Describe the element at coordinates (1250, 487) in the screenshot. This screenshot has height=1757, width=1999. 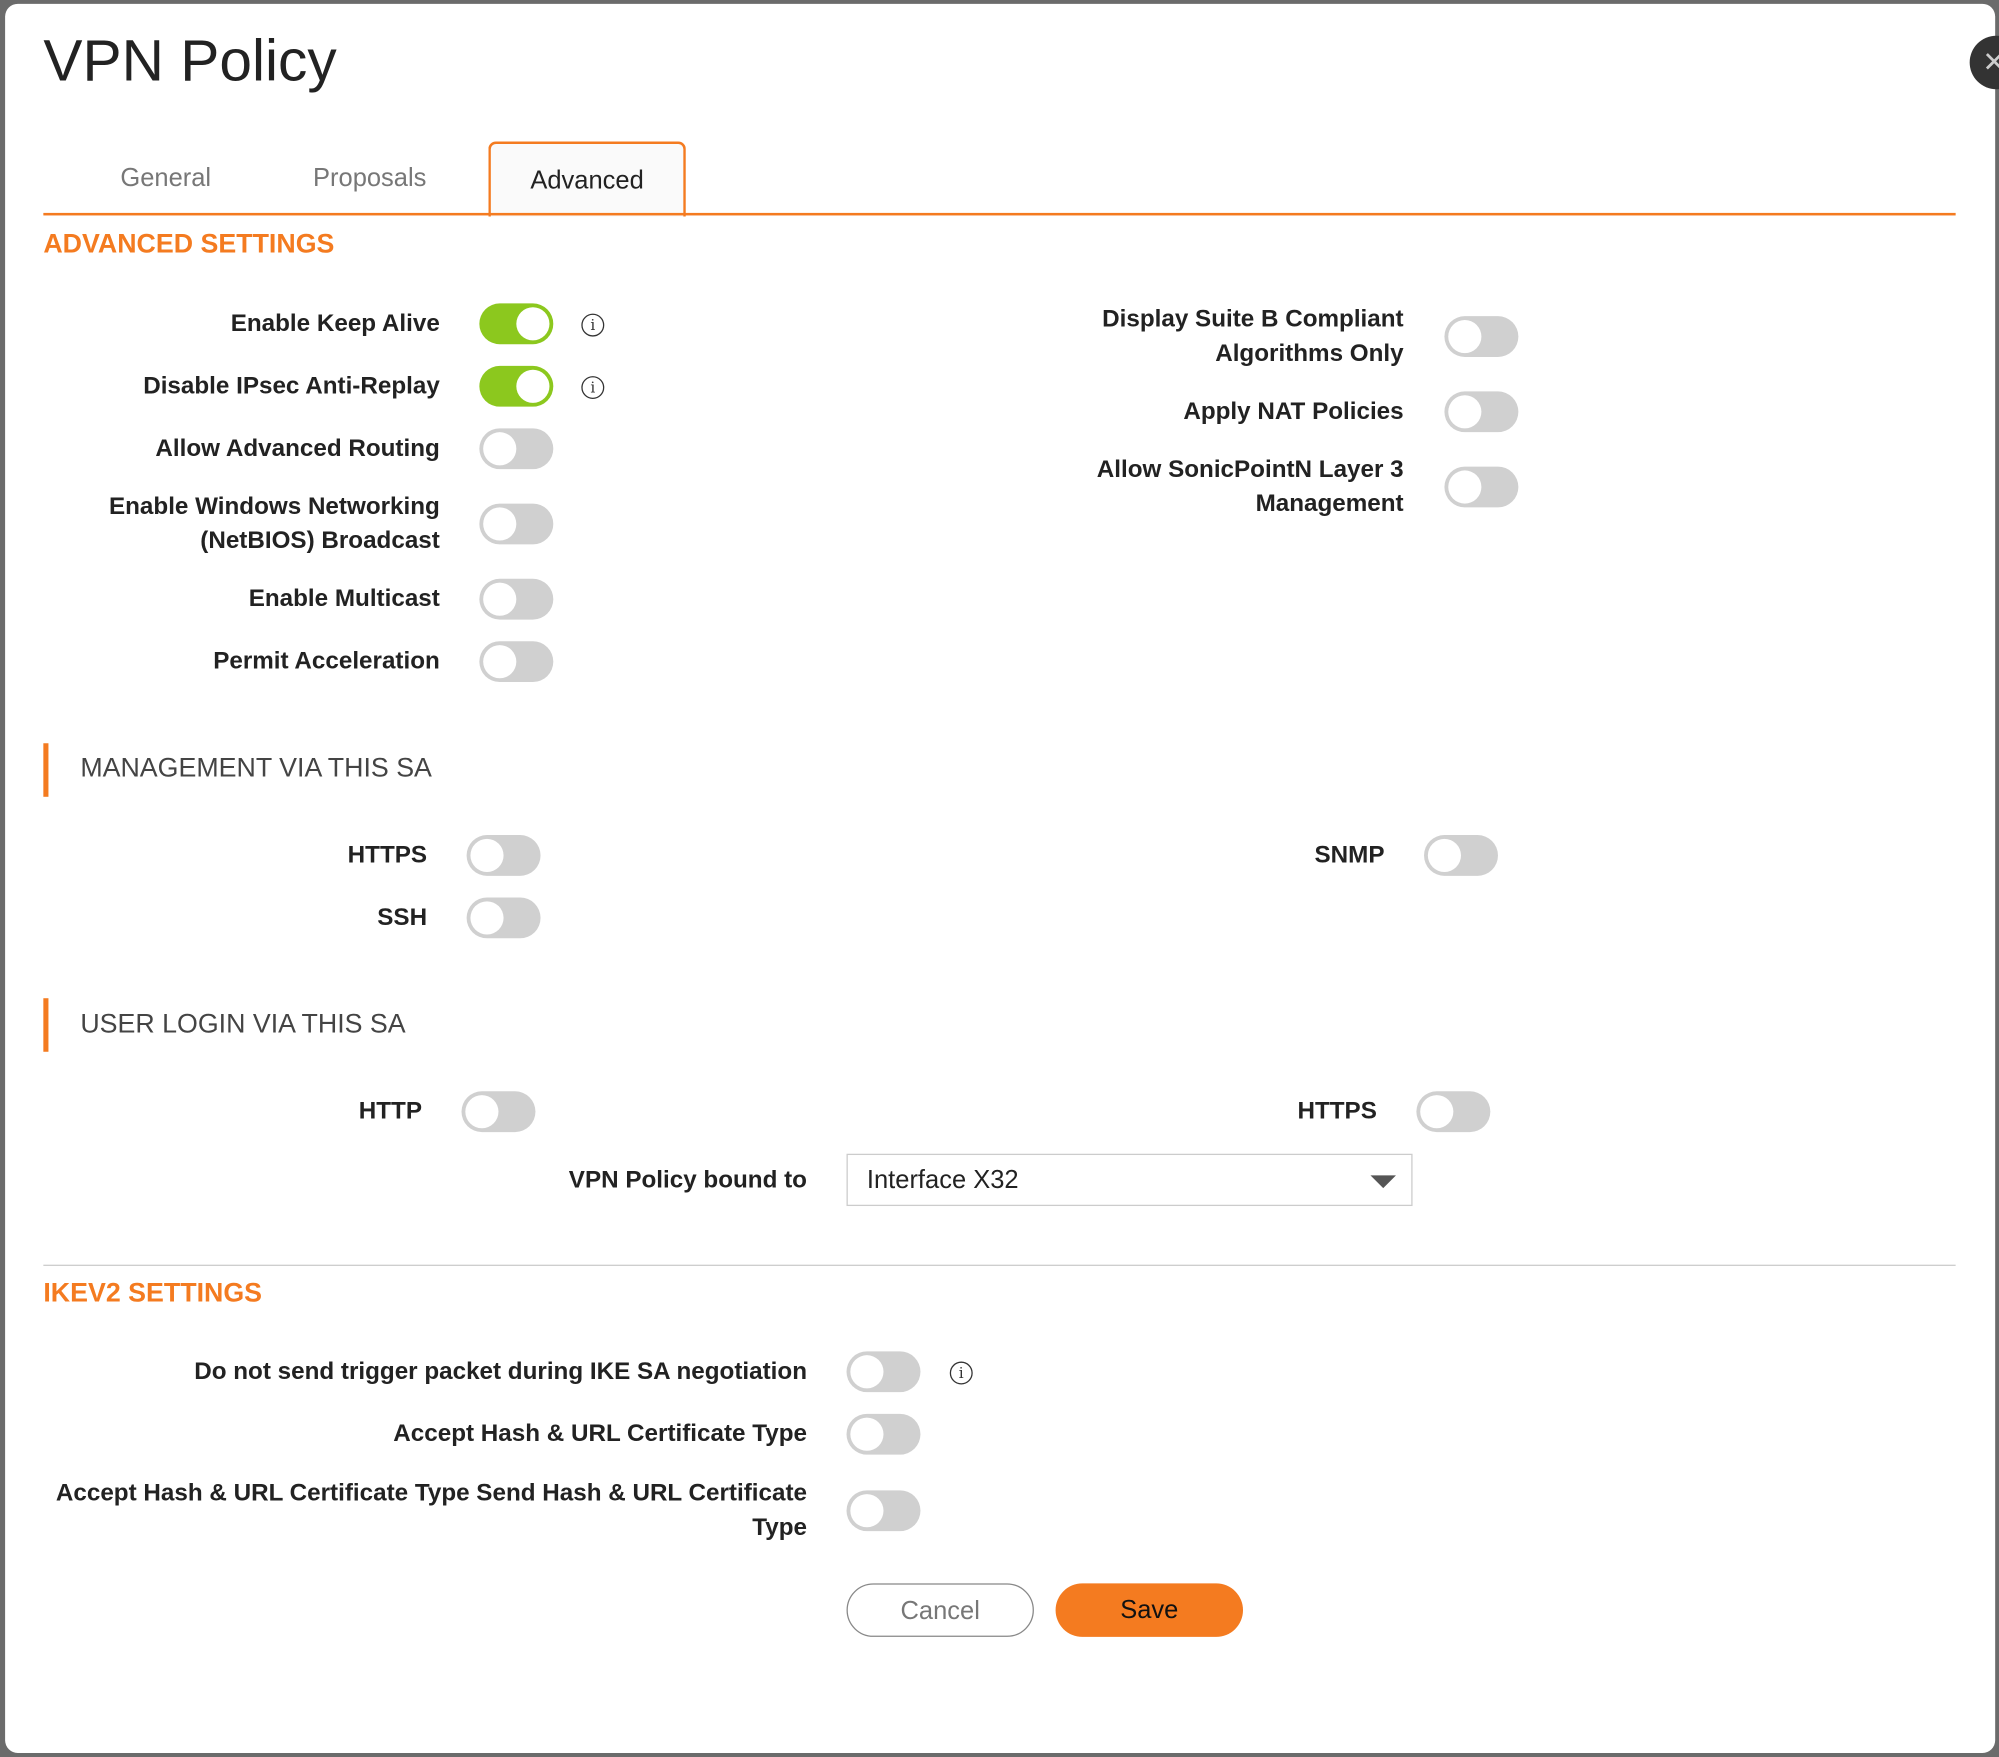
I see `sonicpoint-label: Allow SonicPointN Layer 3 Management` at that location.